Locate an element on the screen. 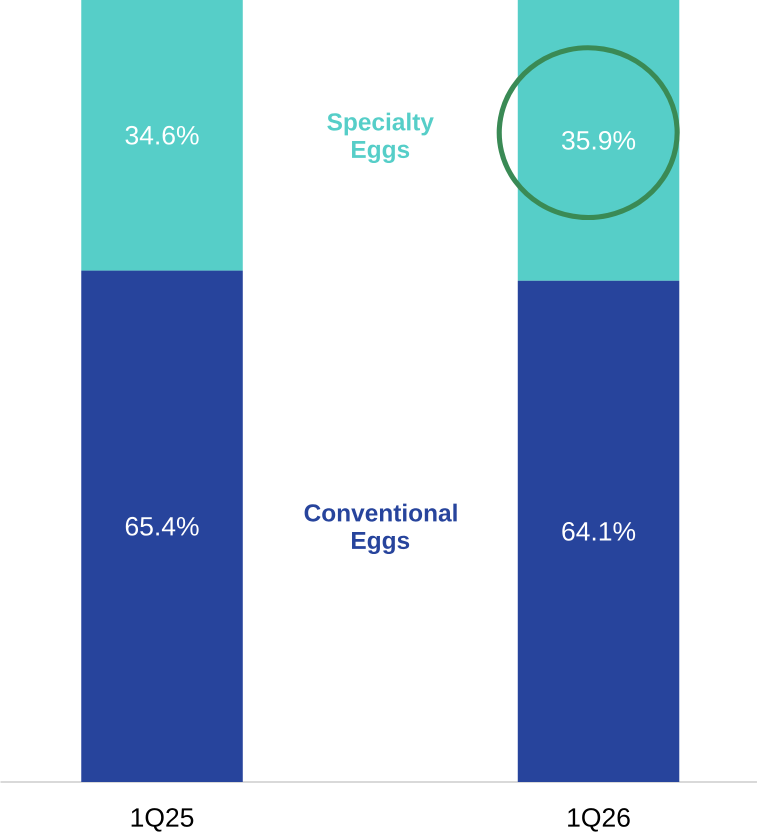 The image size is (757, 835). text: Specialty Eggs is located at coordinates (380, 138).